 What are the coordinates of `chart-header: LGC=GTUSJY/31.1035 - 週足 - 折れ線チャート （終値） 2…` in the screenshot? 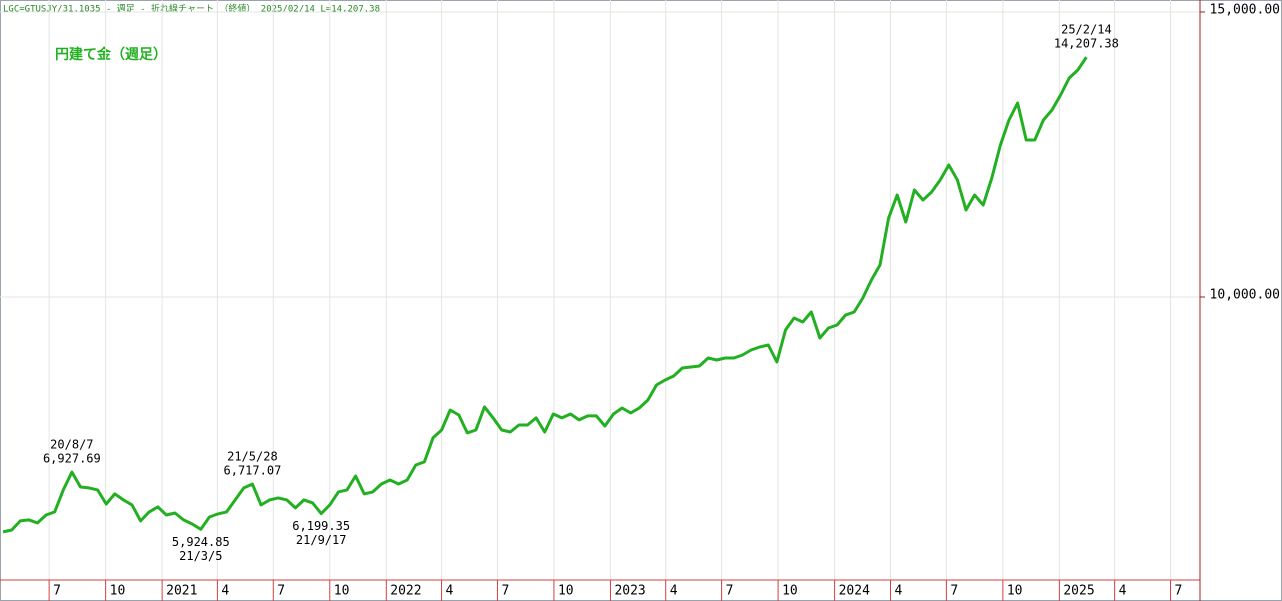 It's located at (191, 9).